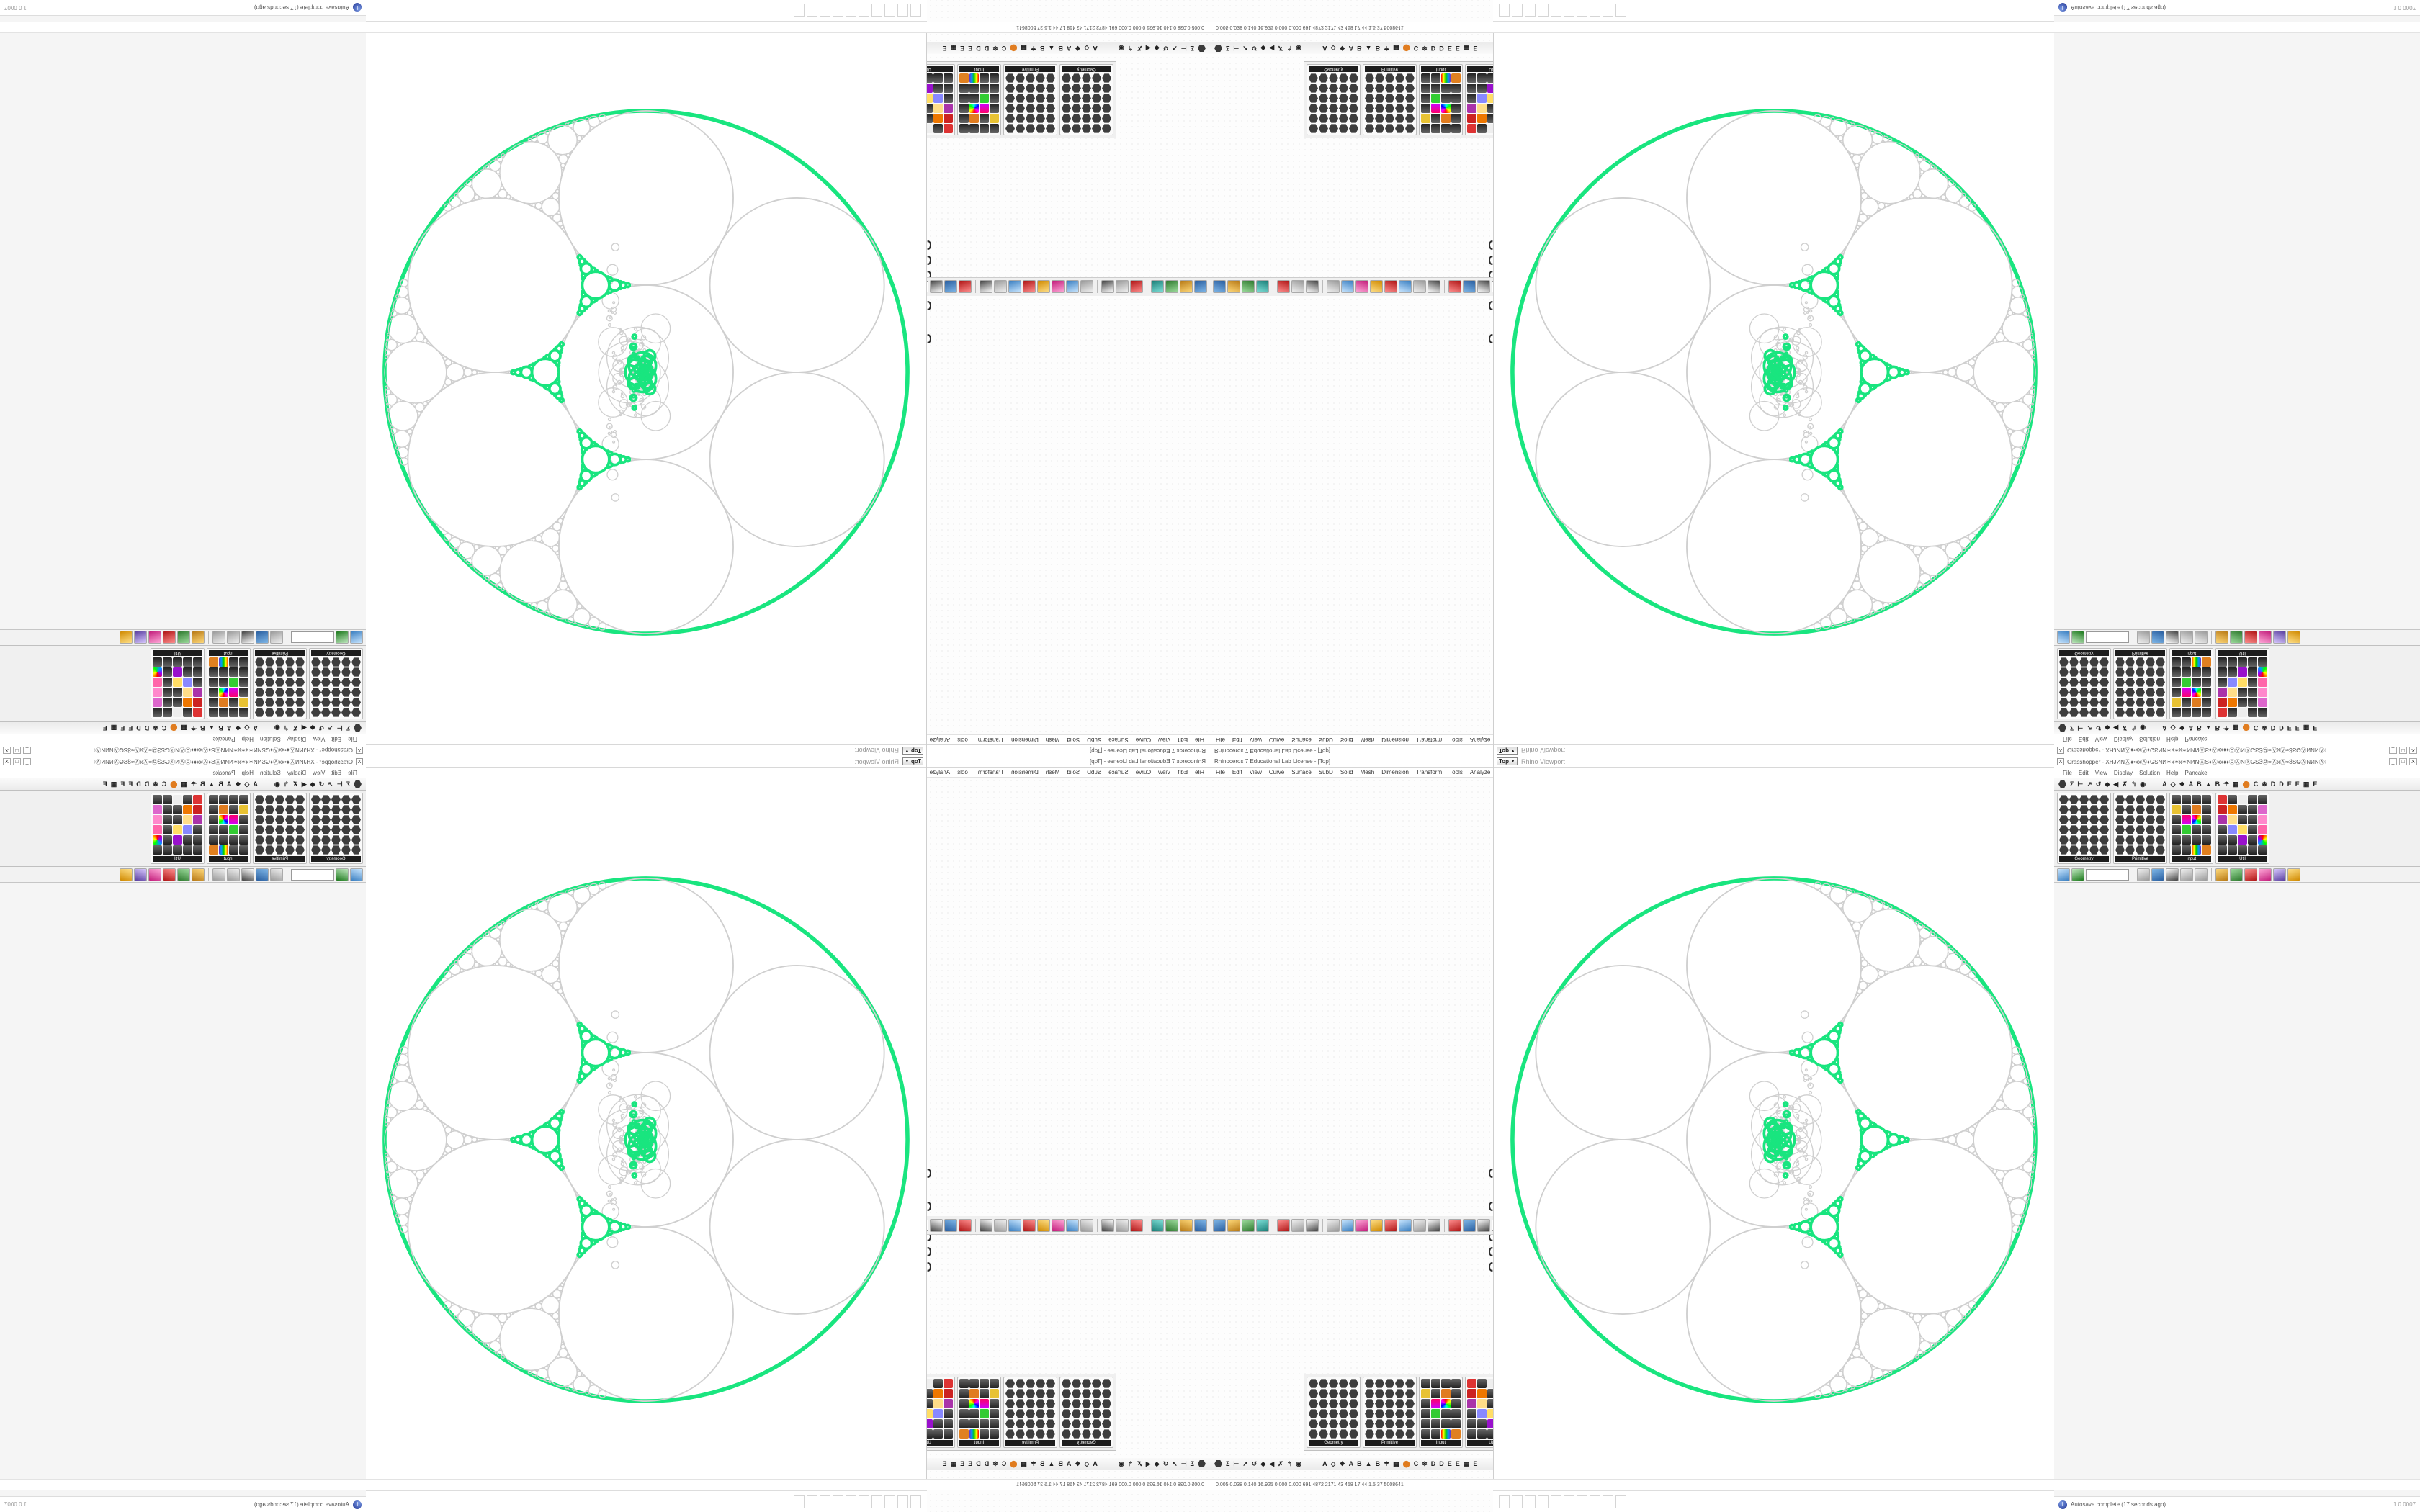 The image size is (2420, 1512). I want to click on gh-tab-human: A, so click(2191, 784).